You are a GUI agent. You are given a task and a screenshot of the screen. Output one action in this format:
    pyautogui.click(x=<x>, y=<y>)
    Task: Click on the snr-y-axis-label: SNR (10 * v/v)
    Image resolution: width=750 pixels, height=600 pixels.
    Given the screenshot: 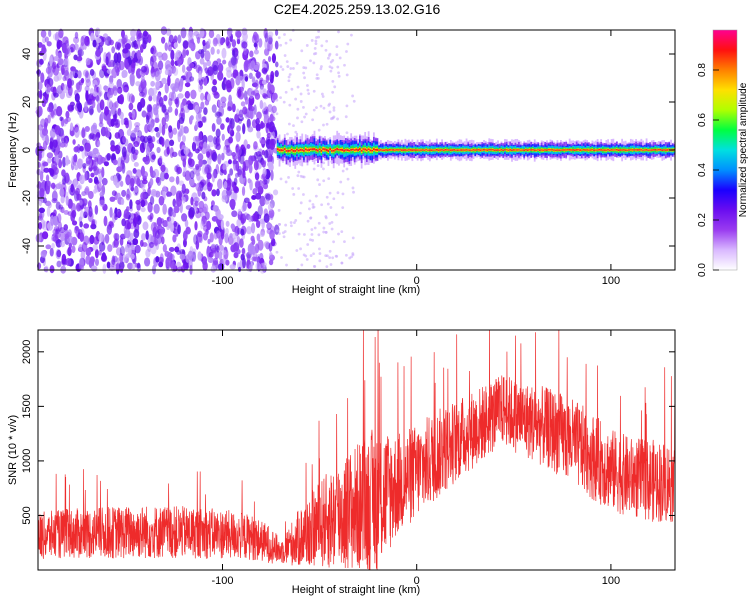 What is the action you would take?
    pyautogui.click(x=13, y=450)
    